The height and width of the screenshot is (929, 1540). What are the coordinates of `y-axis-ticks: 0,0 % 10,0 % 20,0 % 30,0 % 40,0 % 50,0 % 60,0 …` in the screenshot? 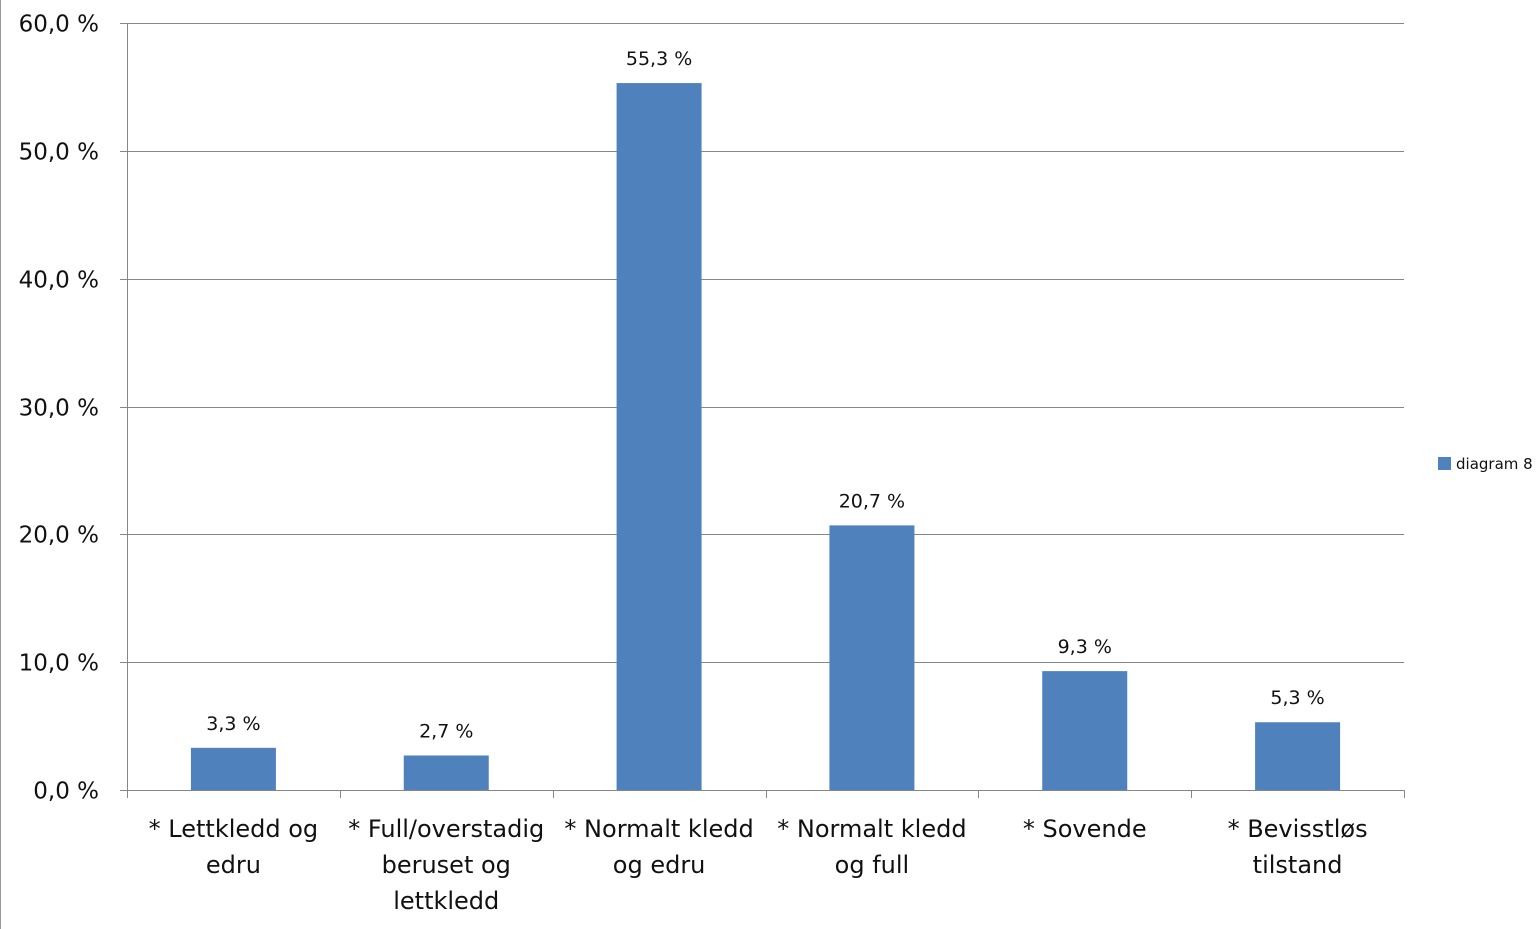 It's located at (73, 408).